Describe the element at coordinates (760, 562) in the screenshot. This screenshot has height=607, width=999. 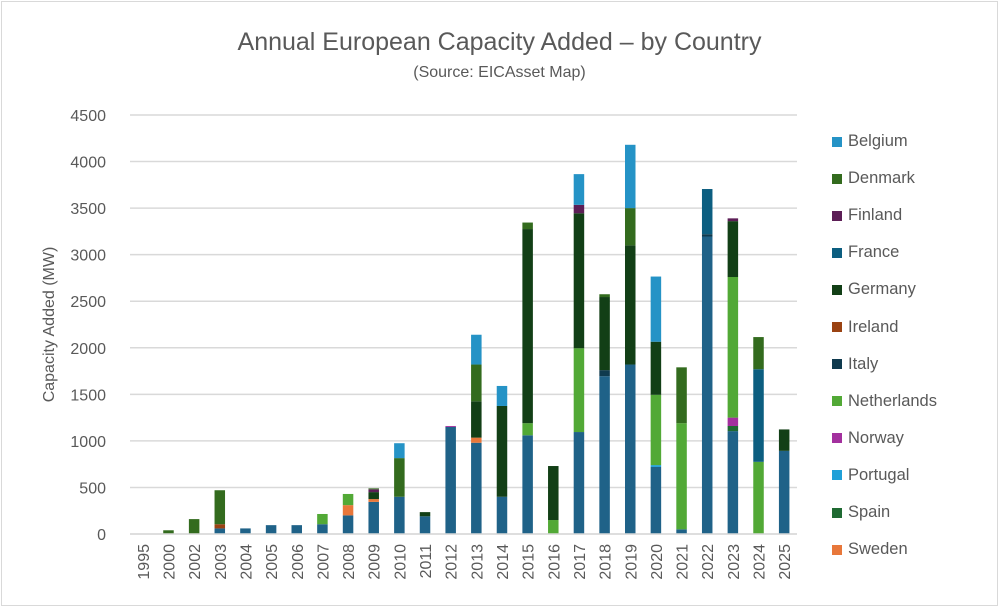
I see `x-tick-label: 2024` at that location.